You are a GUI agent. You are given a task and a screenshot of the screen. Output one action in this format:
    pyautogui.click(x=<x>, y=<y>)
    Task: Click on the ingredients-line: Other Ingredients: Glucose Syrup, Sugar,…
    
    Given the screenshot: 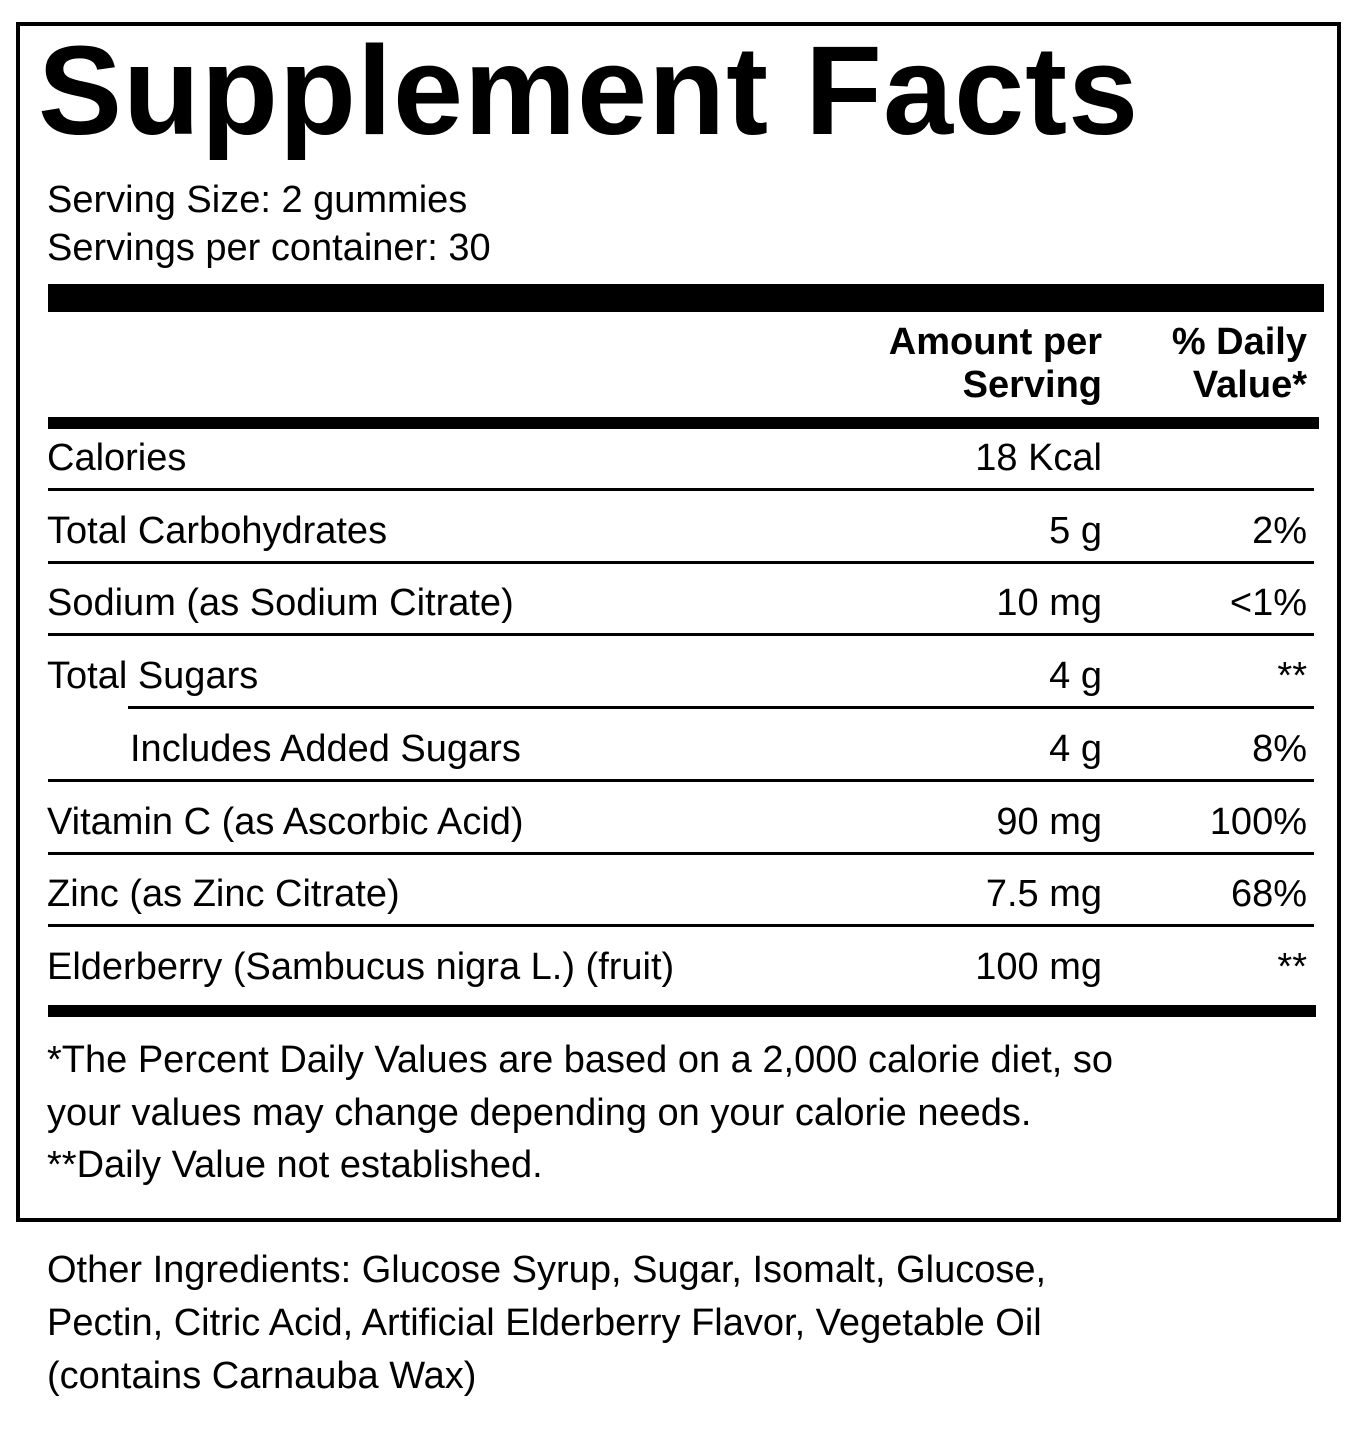 What is the action you would take?
    pyautogui.click(x=547, y=1270)
    